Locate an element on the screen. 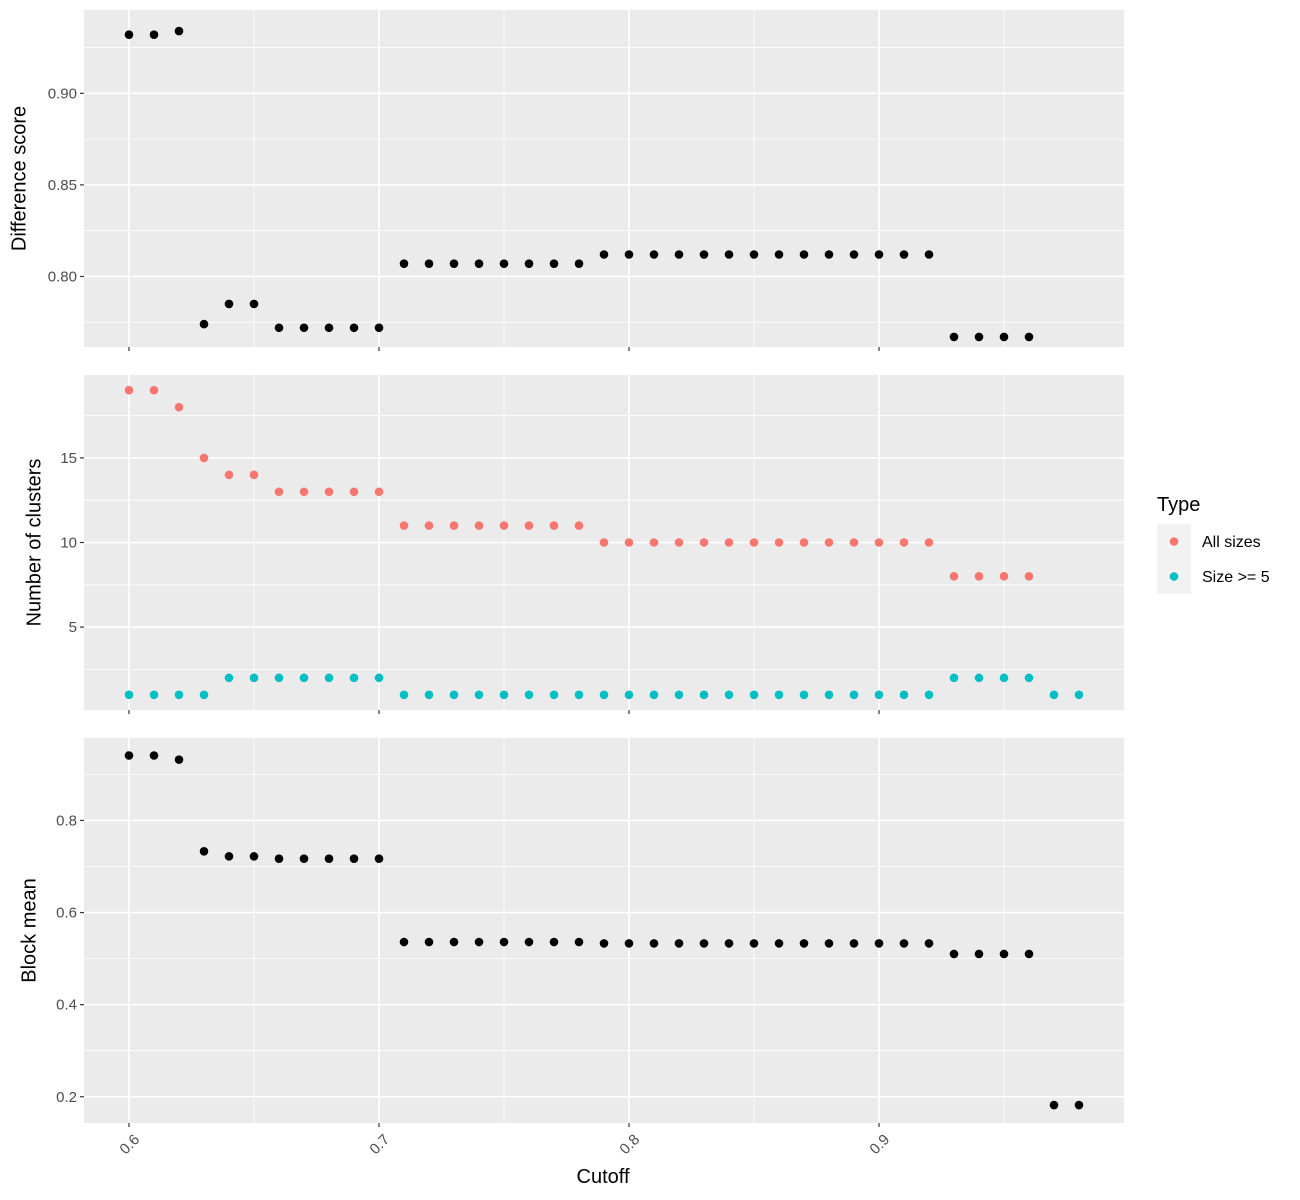  panel-axis-ticks: 0.80 0.85 0.90 is located at coordinates (464, 218).